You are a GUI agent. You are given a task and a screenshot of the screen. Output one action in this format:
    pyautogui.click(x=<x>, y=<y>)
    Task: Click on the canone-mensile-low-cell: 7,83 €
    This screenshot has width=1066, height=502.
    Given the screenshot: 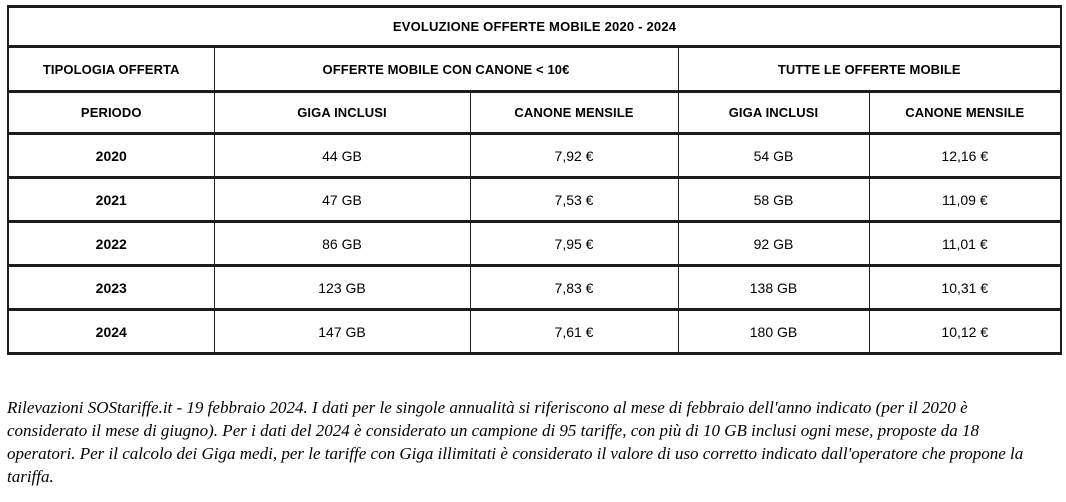 What is the action you would take?
    pyautogui.click(x=574, y=287)
    